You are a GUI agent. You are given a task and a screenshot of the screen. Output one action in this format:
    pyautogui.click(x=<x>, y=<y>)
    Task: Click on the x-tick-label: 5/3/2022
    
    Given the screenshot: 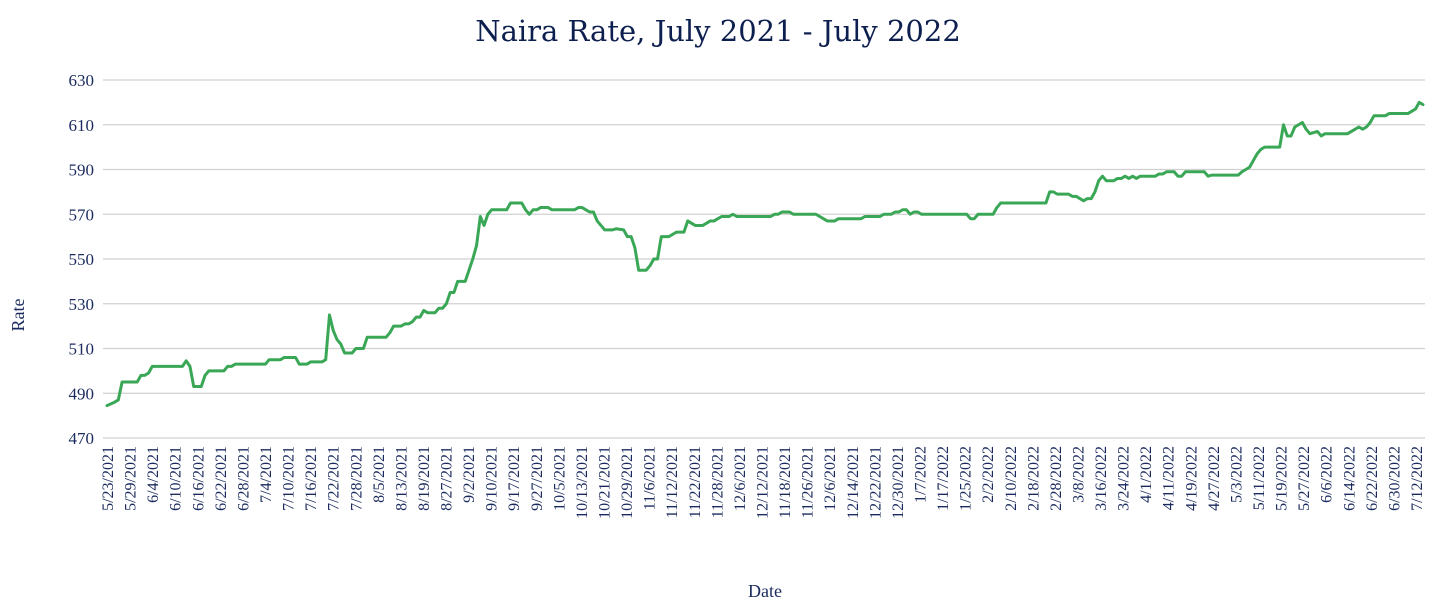 What is the action you would take?
    pyautogui.click(x=1236, y=474)
    